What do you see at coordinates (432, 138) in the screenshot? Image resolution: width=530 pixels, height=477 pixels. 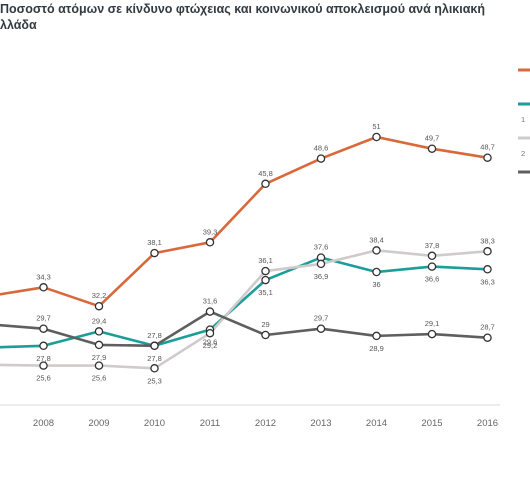 I see `data-label: 49,7` at bounding box center [432, 138].